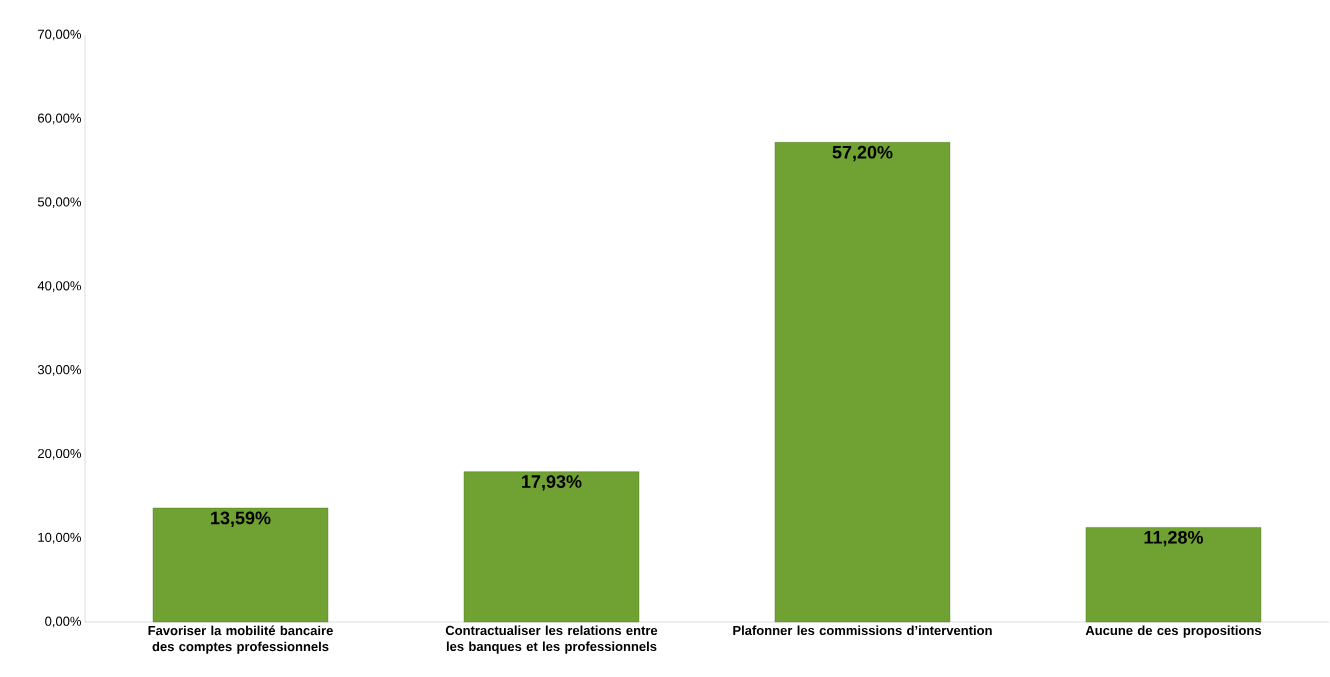 This screenshot has width=1330, height=677. Describe the element at coordinates (1173, 631) in the screenshot. I see `x-tick-label: Aucune de ces propositions` at that location.